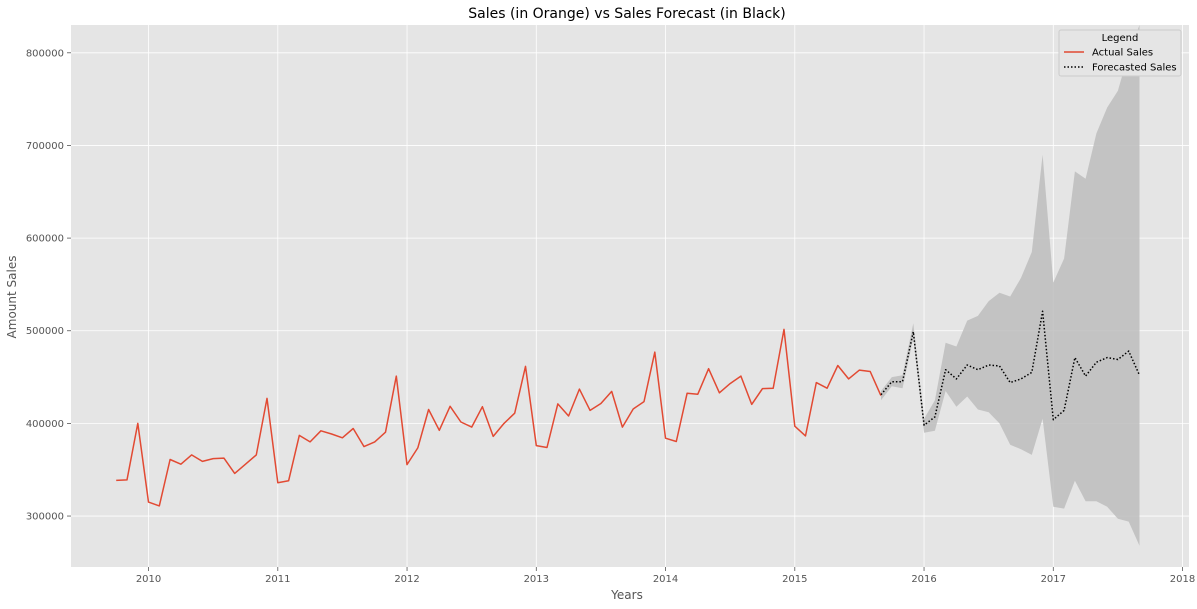 The image size is (1197, 609). I want to click on x-tick-label: 2017, so click(1053, 579).